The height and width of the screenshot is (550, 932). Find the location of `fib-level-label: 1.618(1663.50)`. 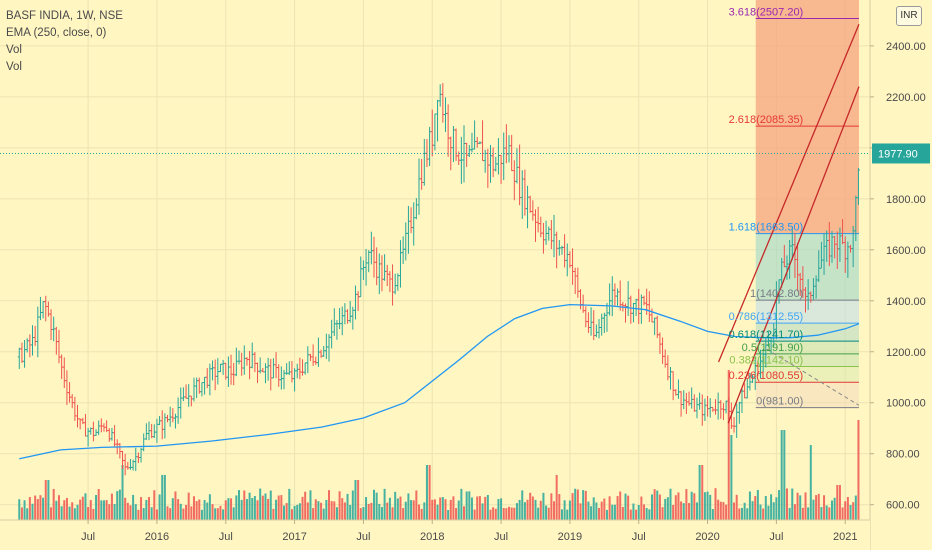

fib-level-label: 1.618(1663.50) is located at coordinates (766, 228).